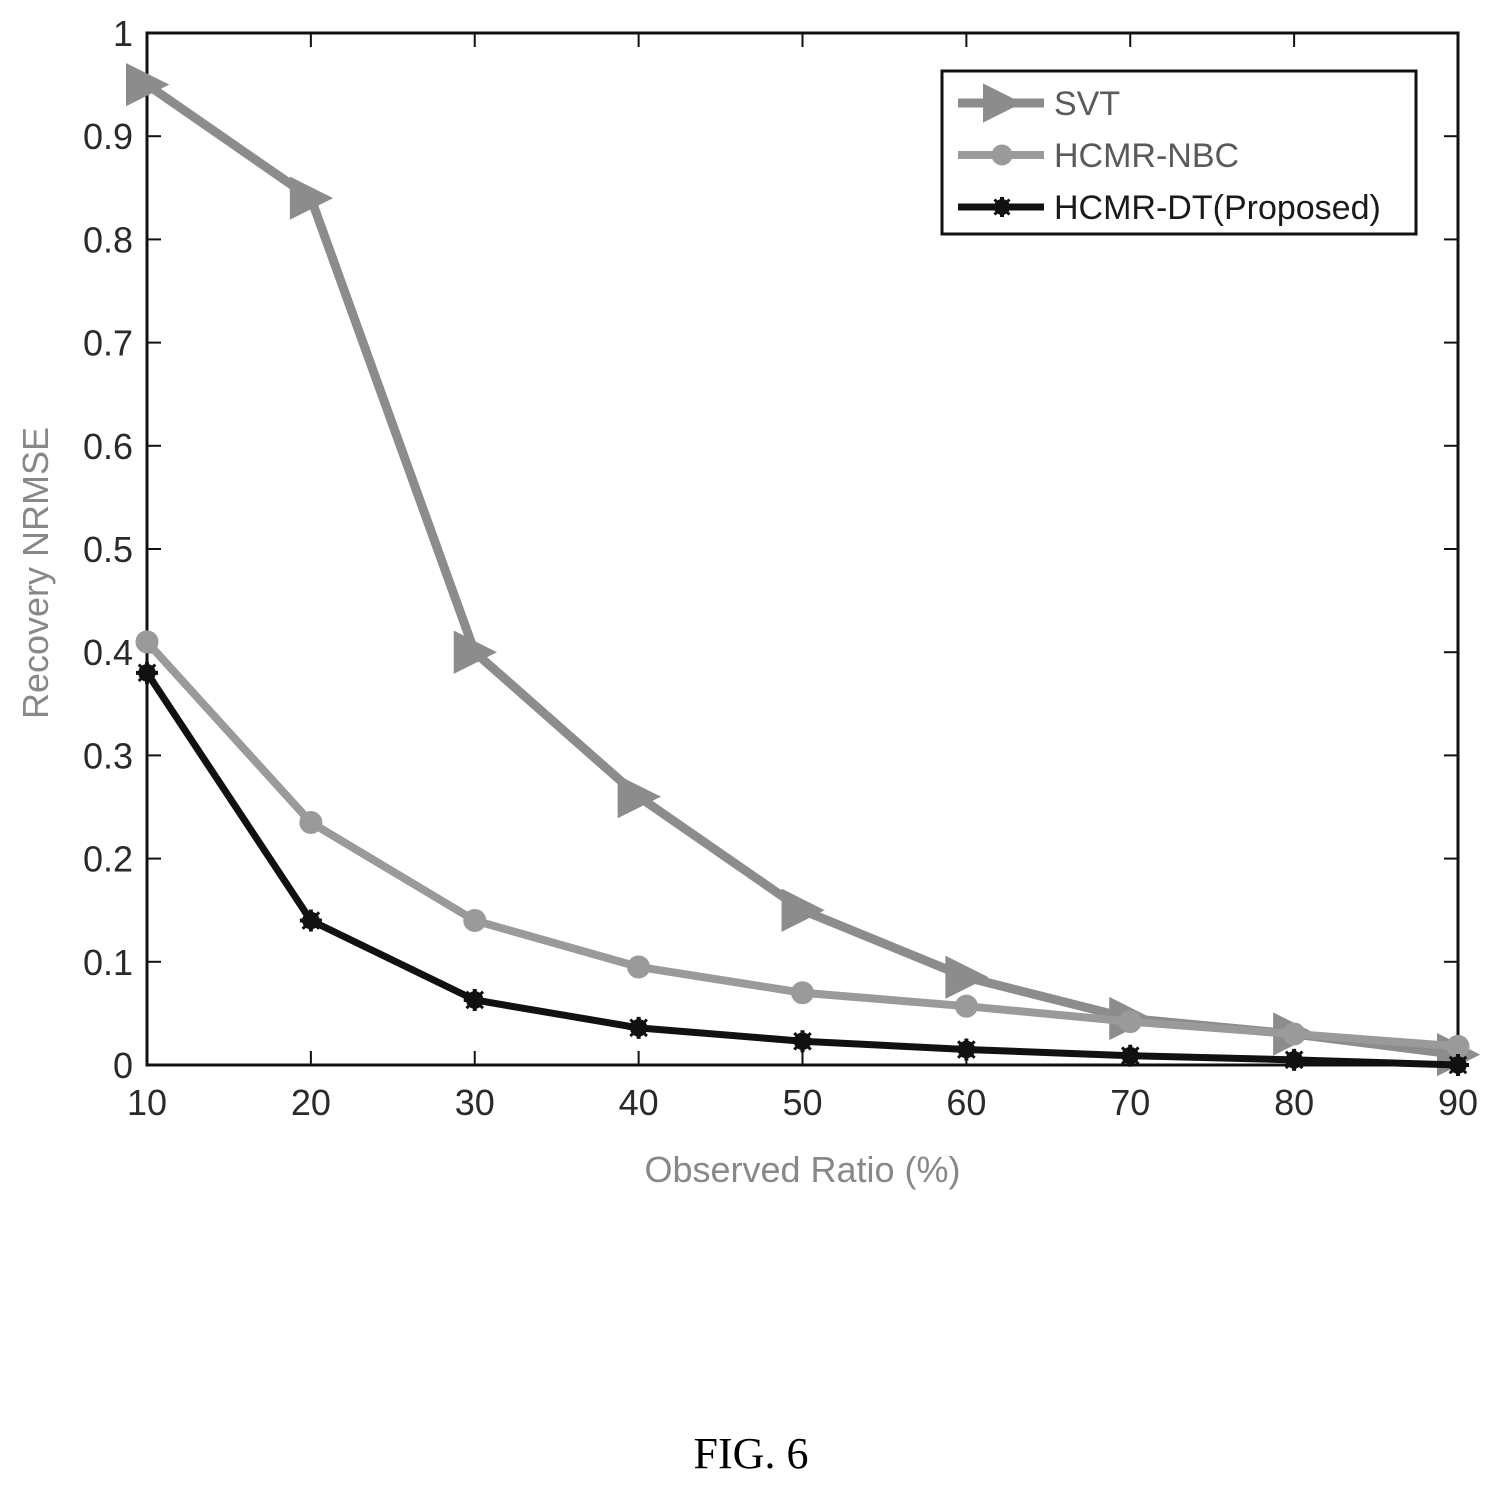 This screenshot has width=1502, height=1489. I want to click on legend-label: HCMR-NBC, so click(1146, 156).